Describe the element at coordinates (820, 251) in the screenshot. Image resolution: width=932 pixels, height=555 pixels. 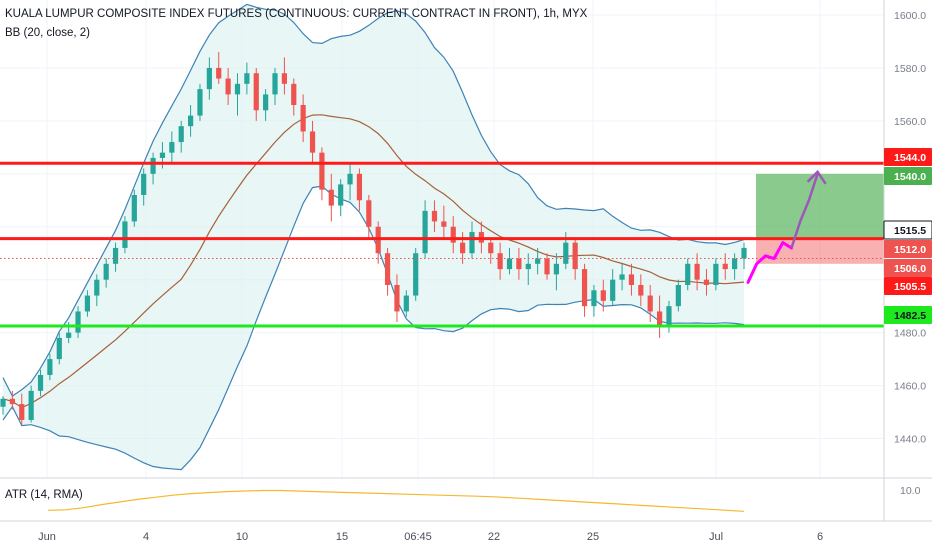
I see `stop-zone` at that location.